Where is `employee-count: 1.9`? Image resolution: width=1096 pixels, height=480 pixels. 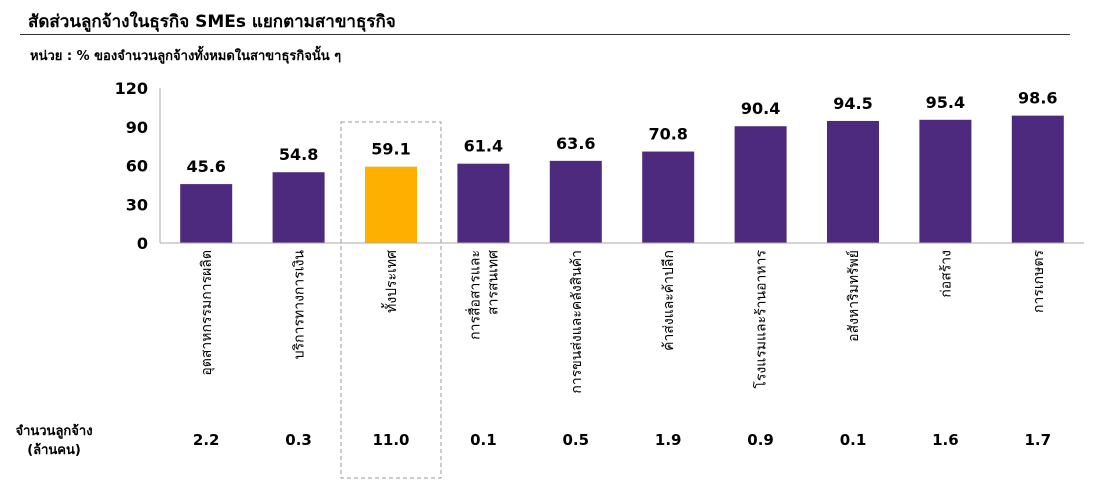 employee-count: 1.9 is located at coordinates (668, 440).